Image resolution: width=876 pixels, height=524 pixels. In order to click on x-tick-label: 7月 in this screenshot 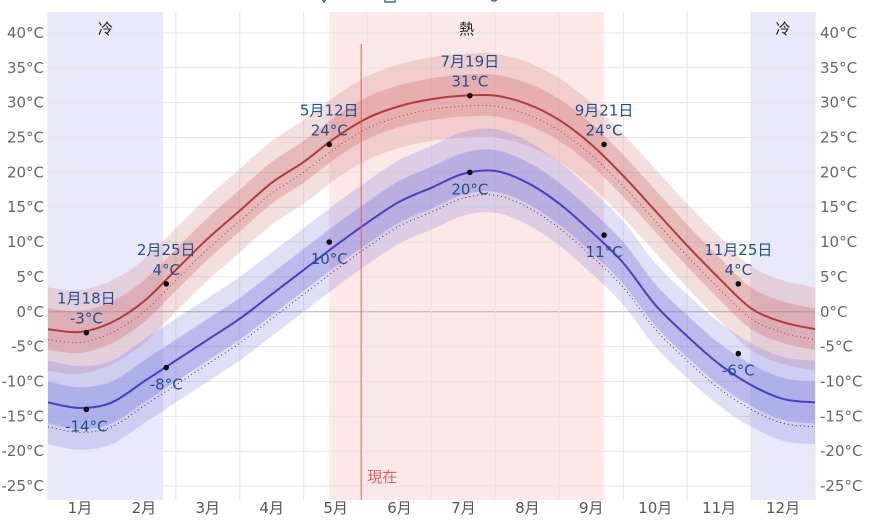, I will do `click(463, 508)`.